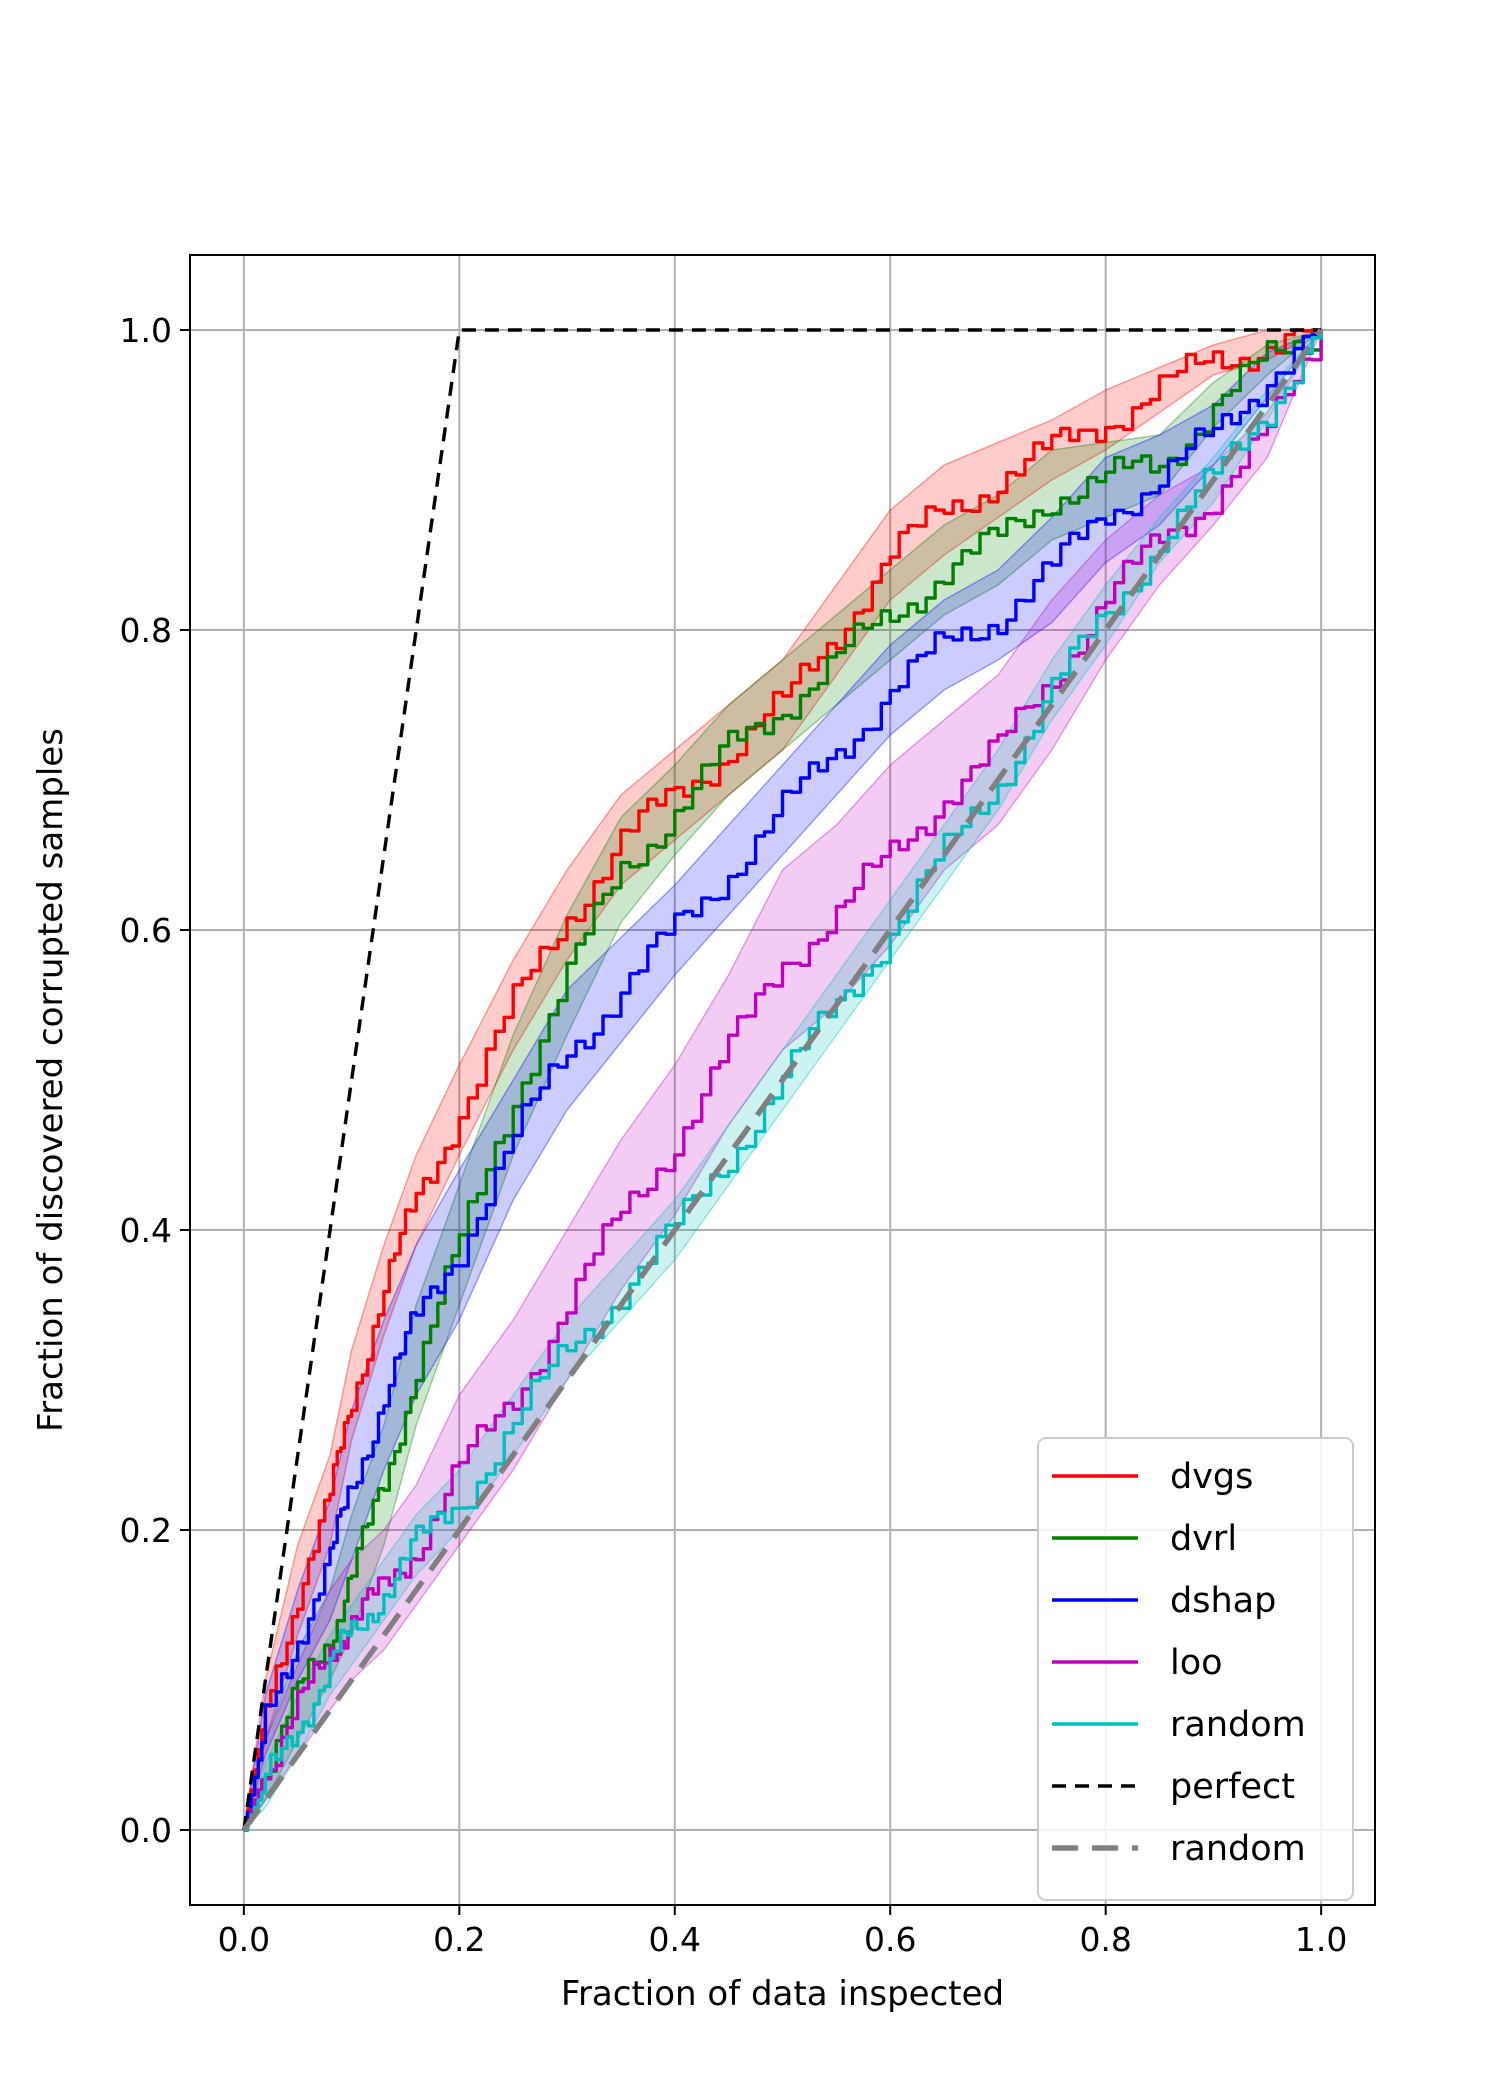 The width and height of the screenshot is (1500, 2100). I want to click on x-axis-label: Fraction of data inspected, so click(782, 1994).